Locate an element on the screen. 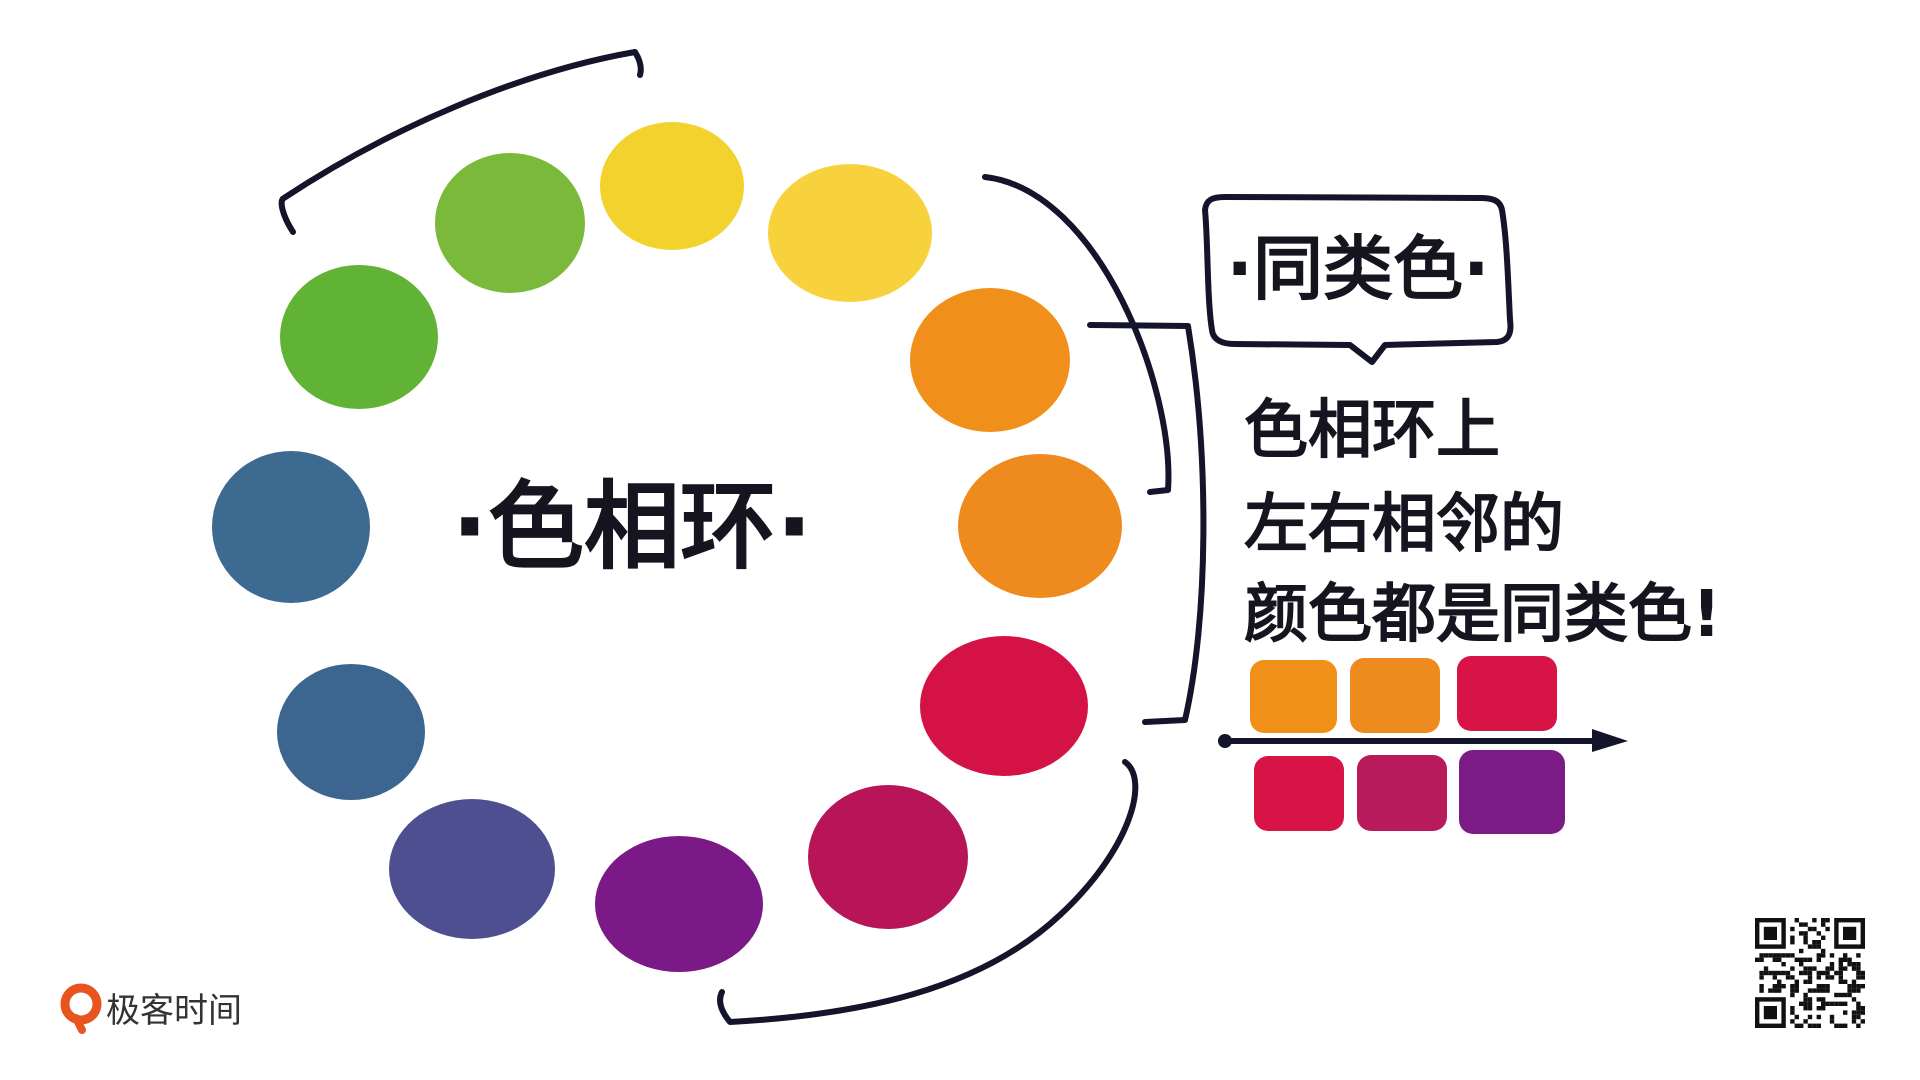 Image resolution: width=1920 pixels, height=1080 pixels. qr-code-icon is located at coordinates (1810, 973).